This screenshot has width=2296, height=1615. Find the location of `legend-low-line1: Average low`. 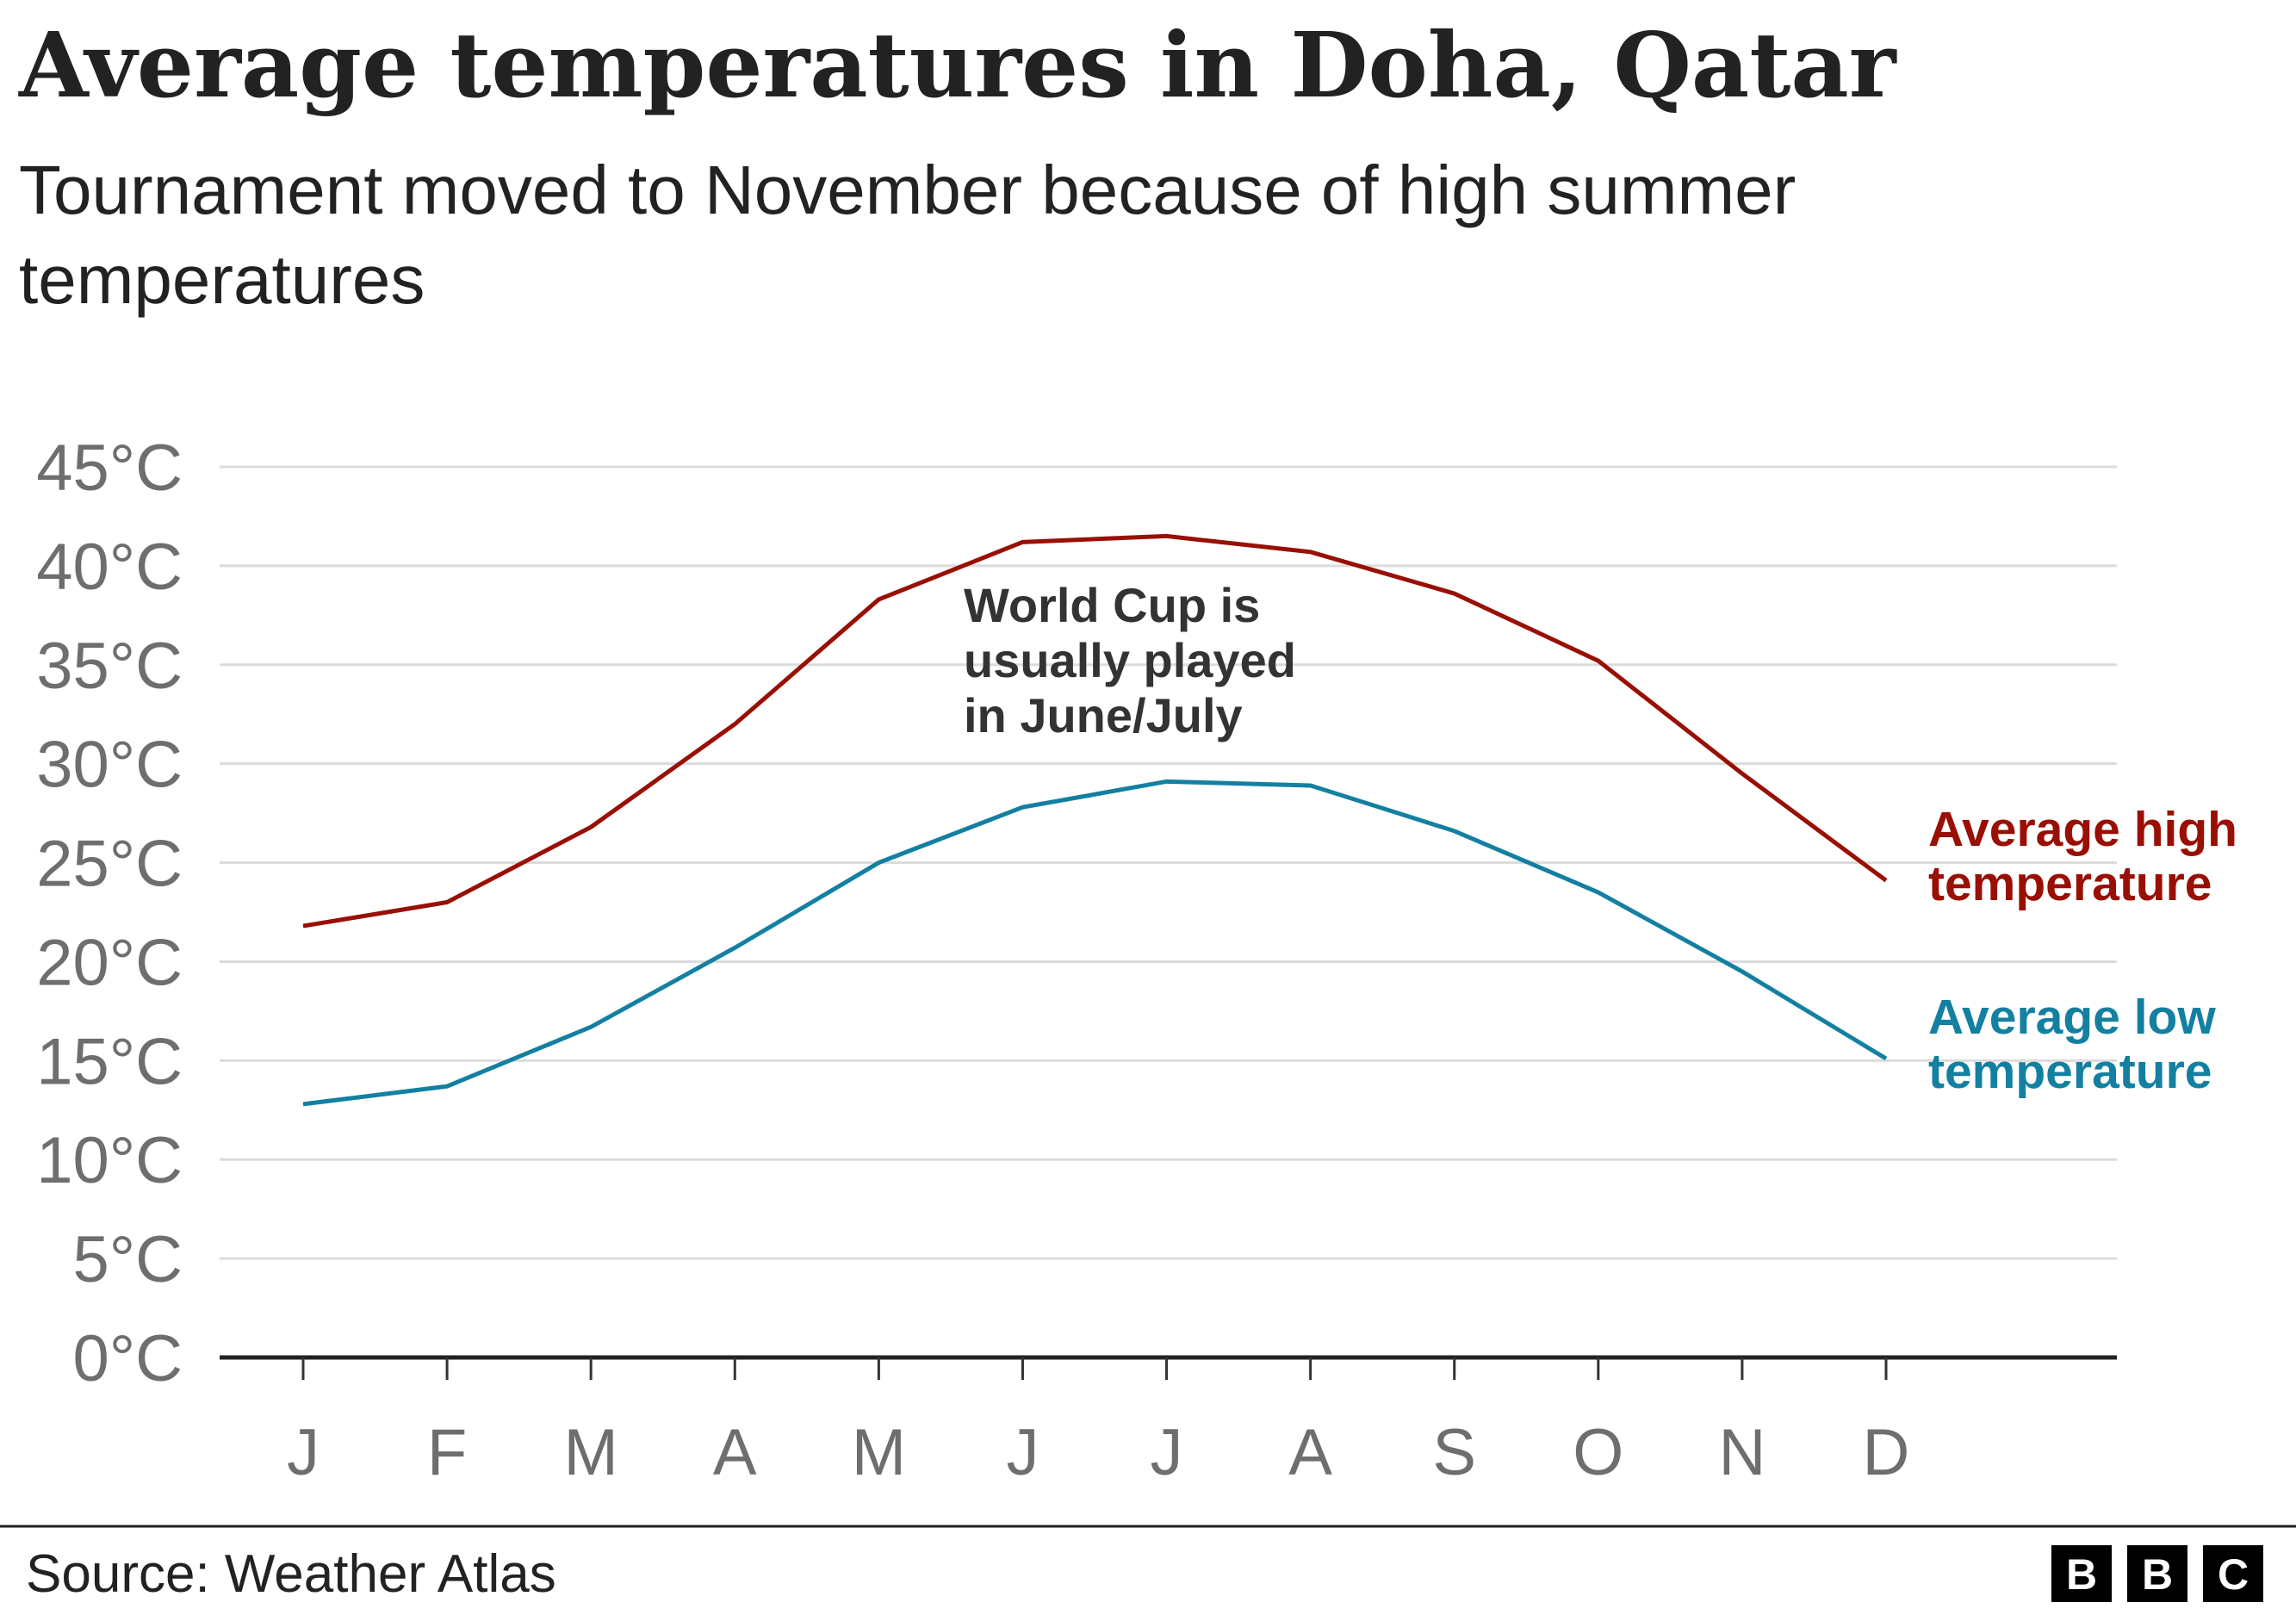

legend-low-line1: Average low is located at coordinates (2072, 1017).